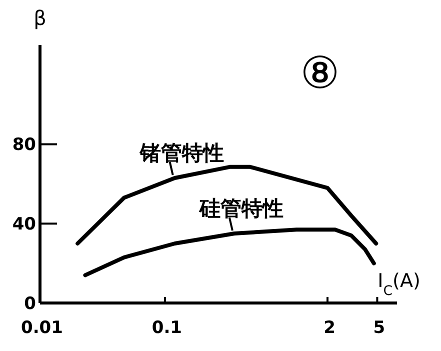 The height and width of the screenshot is (351, 441). What do you see at coordinates (24, 145) in the screenshot?
I see `y-tick-label: 80` at bounding box center [24, 145].